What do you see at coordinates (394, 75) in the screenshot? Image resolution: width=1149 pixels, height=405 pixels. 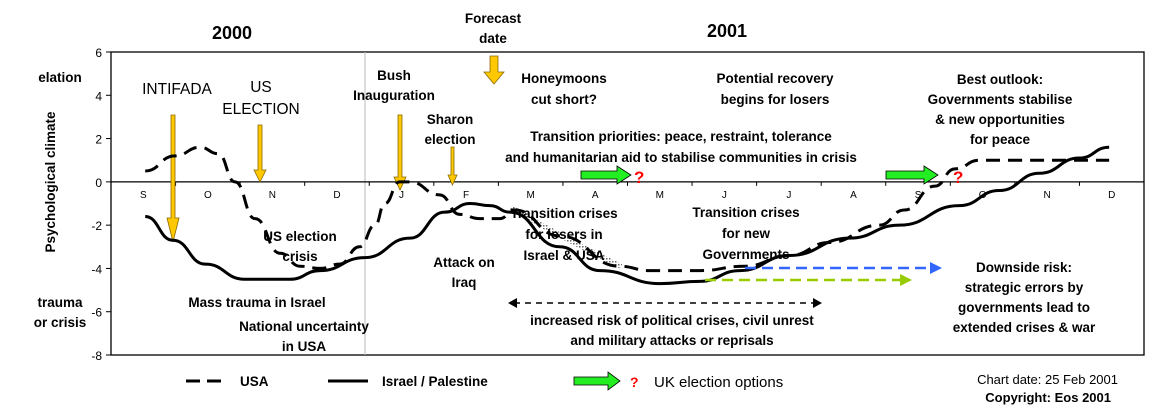 I see `bush-label: Bush` at bounding box center [394, 75].